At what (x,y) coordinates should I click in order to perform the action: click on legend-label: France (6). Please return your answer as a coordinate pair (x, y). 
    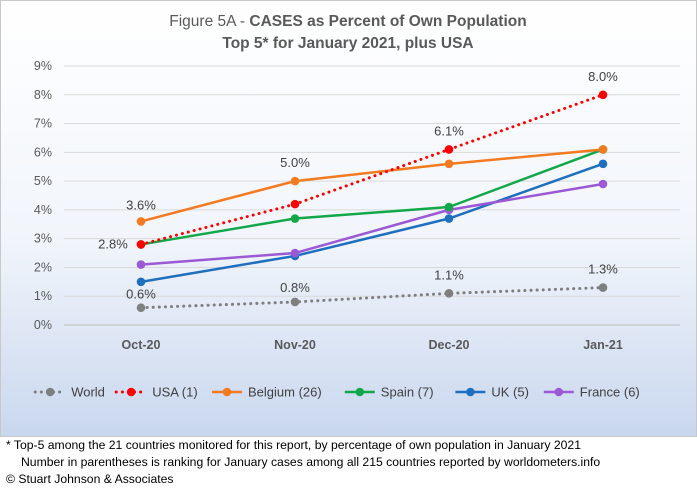
    Looking at the image, I should click on (610, 392).